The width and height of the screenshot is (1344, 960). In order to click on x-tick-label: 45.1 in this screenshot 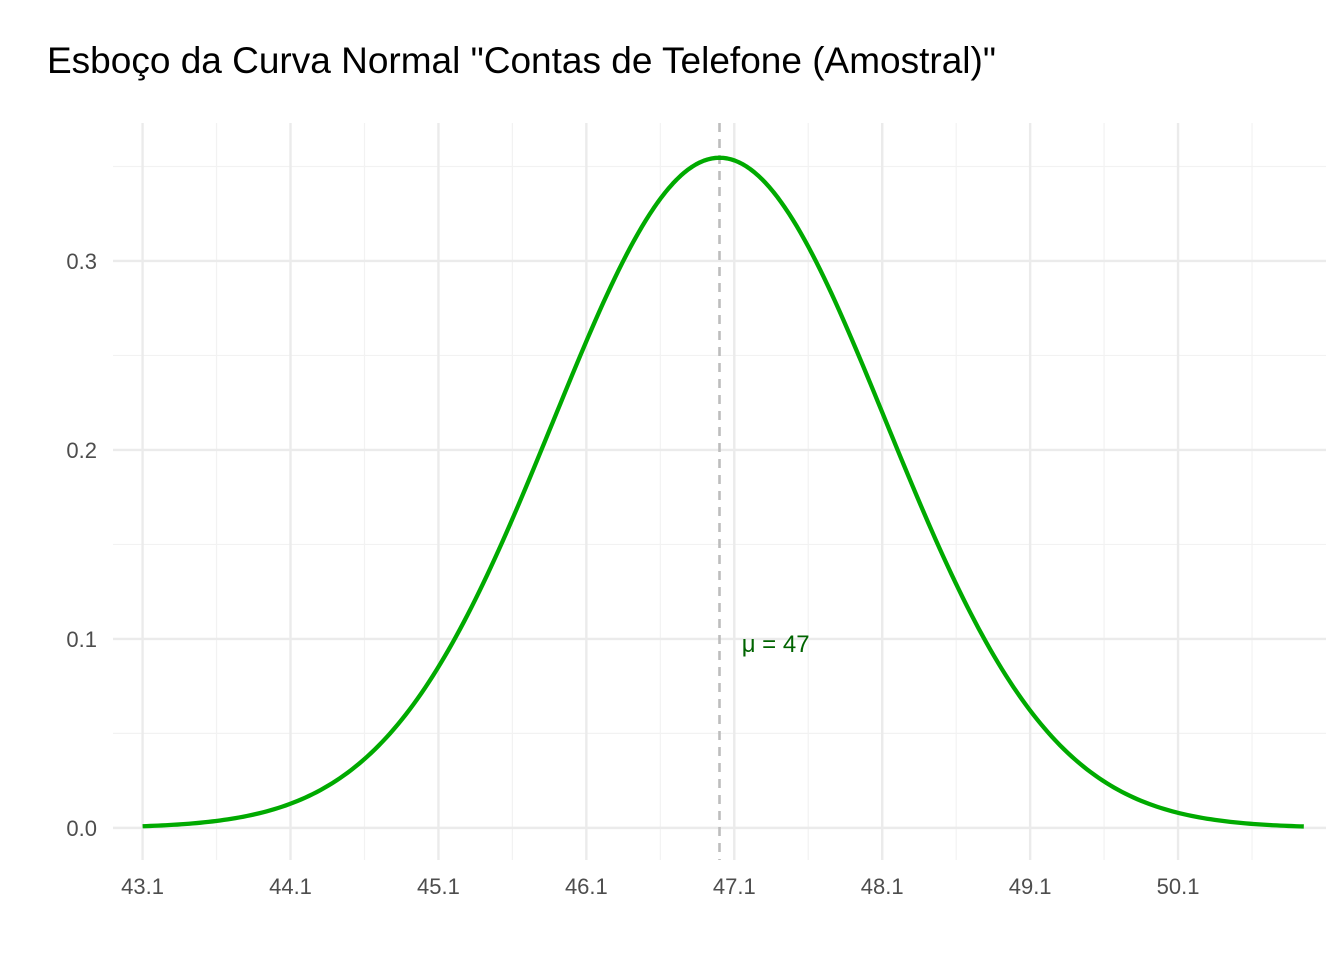, I will do `click(438, 886)`.